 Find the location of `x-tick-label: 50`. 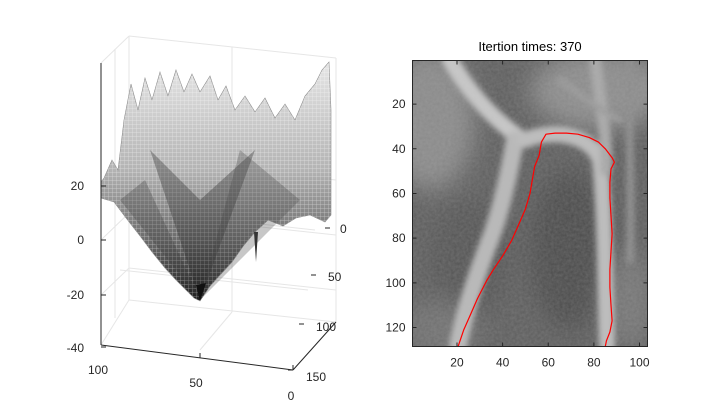

x-tick-label: 50 is located at coordinates (196, 383).